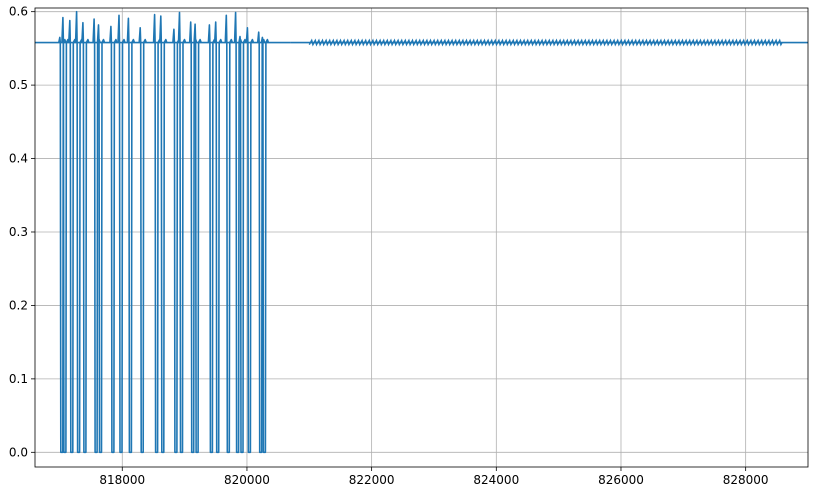 This screenshot has width=814, height=494. What do you see at coordinates (746, 480) in the screenshot?
I see `x-tick-label: 828000` at bounding box center [746, 480].